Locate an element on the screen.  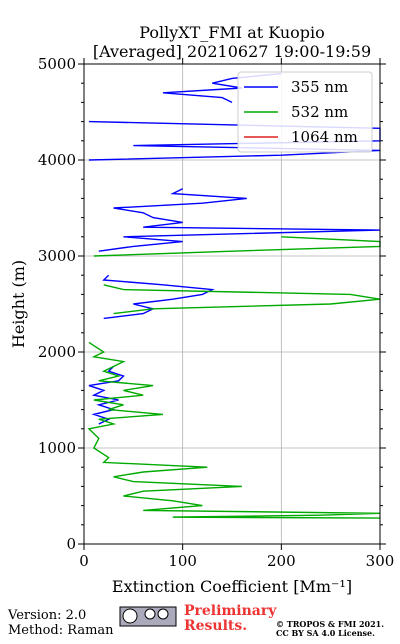
y-tick-label: 5000 is located at coordinates (57, 64).